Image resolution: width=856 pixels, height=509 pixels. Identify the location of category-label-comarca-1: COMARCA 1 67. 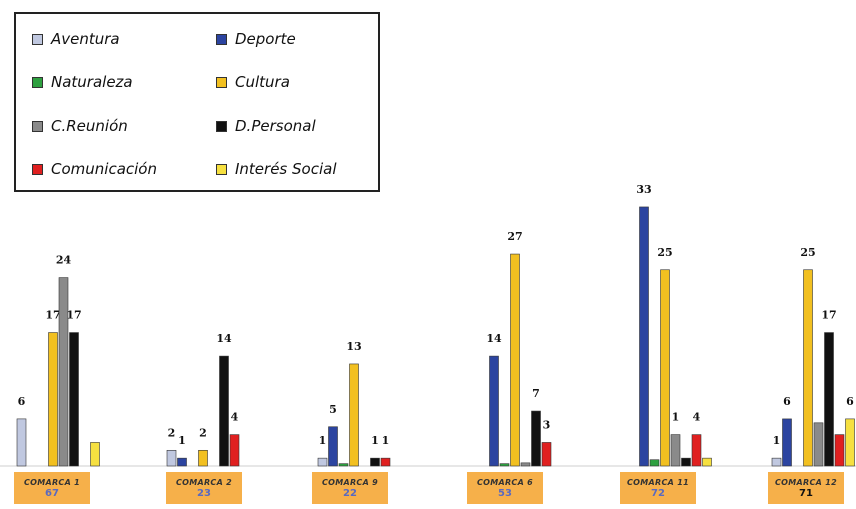
(52, 488).